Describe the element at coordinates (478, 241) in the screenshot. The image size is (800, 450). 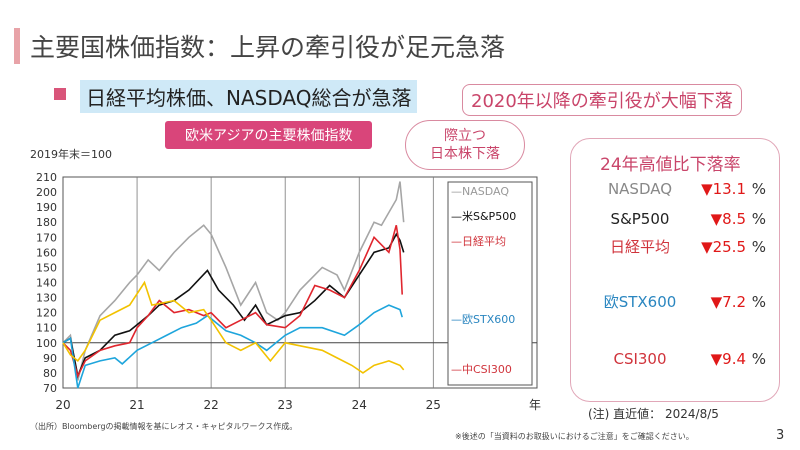
I see `legend-item: —日経平均` at that location.